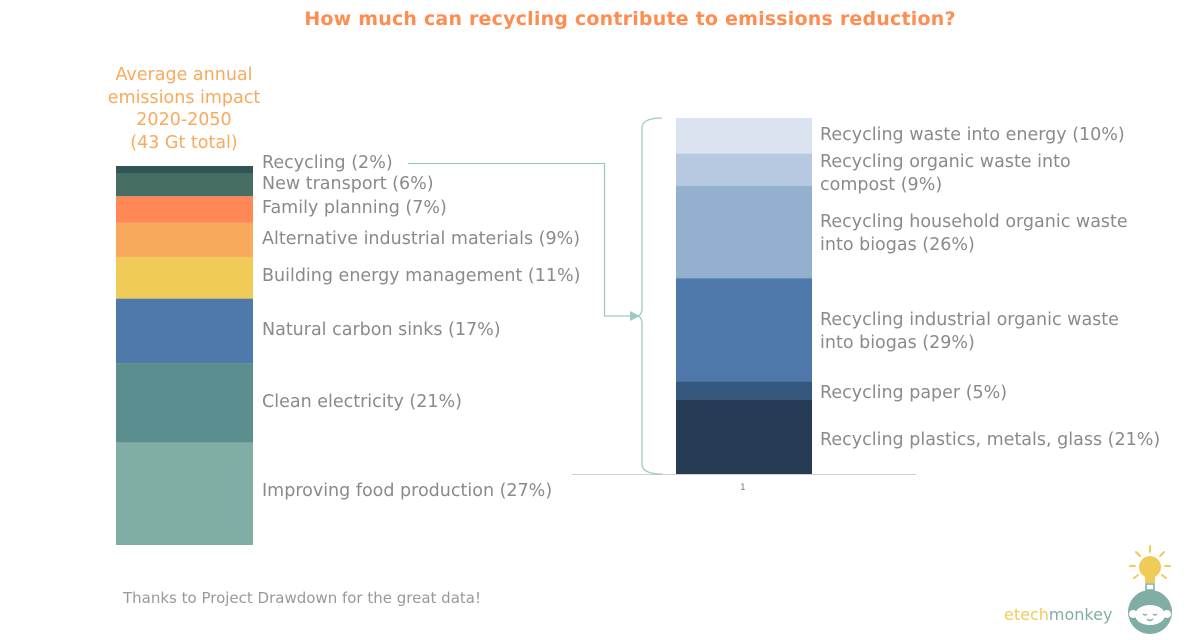 The image size is (1200, 640). What do you see at coordinates (969, 320) in the screenshot?
I see `label-line: Recycling industrial organic waste` at bounding box center [969, 320].